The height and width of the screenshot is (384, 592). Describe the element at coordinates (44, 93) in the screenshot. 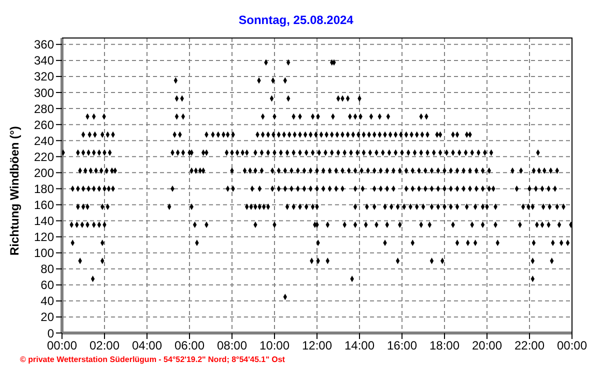

I see `y-tick-label: 300` at that location.